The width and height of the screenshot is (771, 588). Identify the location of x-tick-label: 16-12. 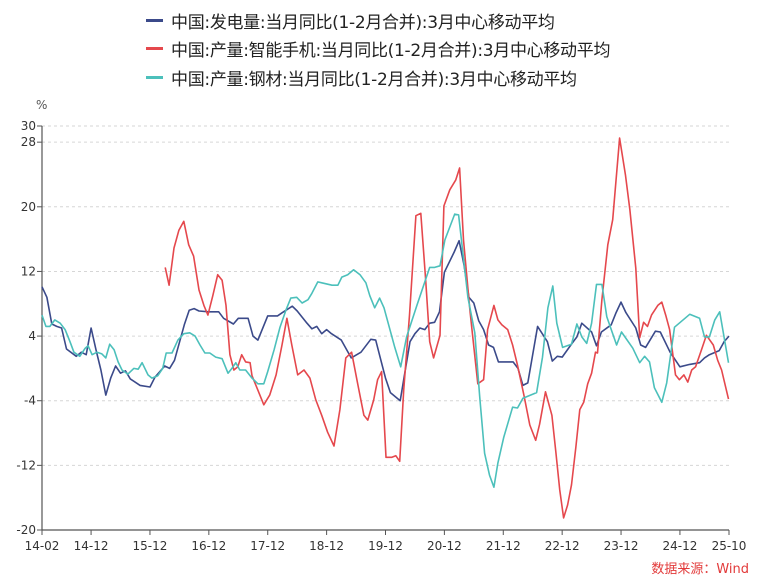
(208, 546).